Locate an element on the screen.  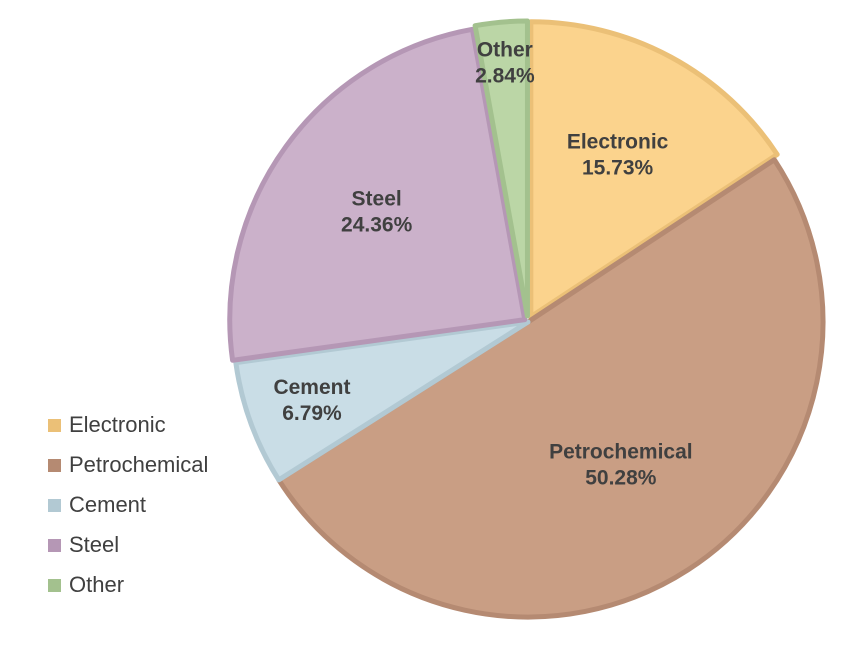
legend-label: Electronic is located at coordinates (117, 424).